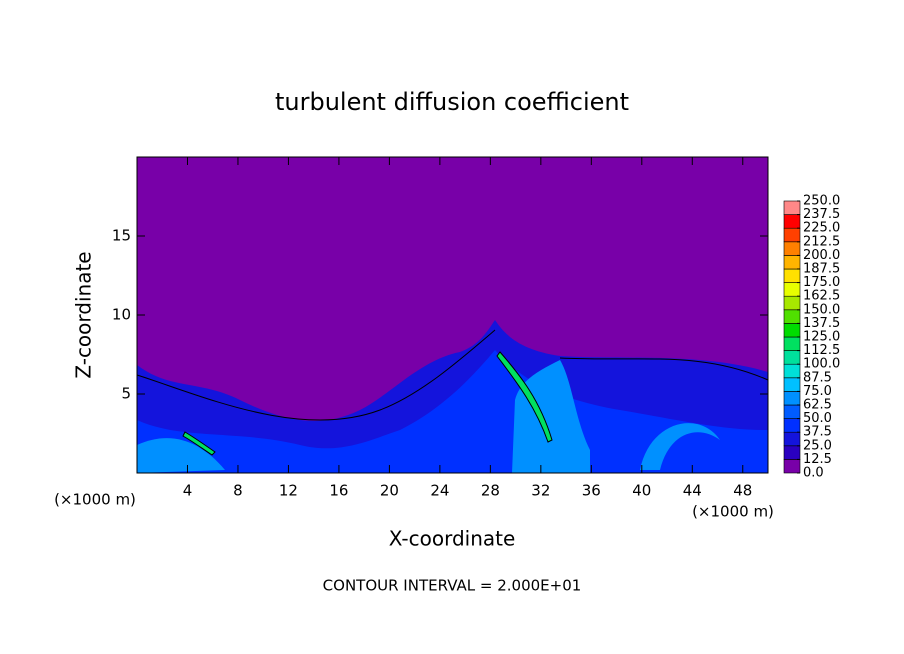  I want to click on colorbar-label: 25.0, so click(817, 445).